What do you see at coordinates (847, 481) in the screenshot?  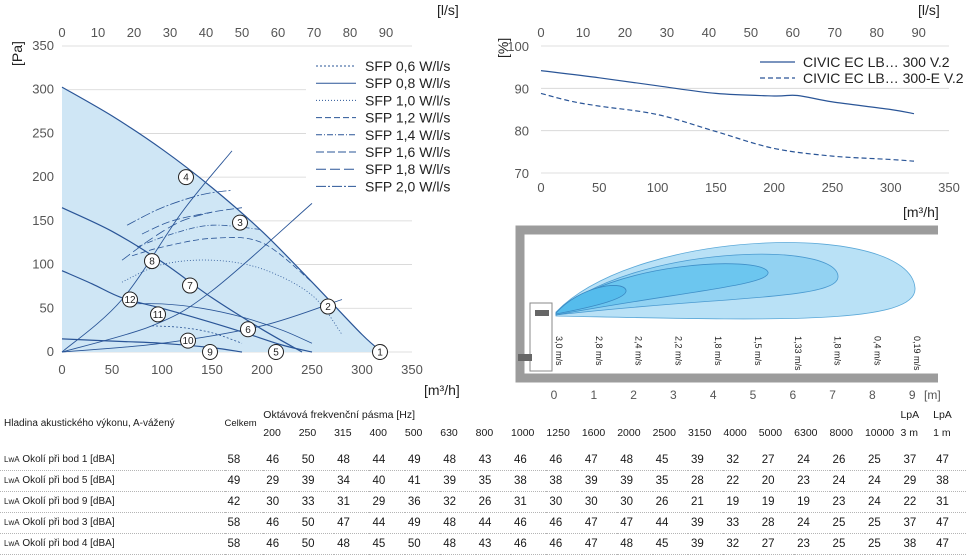 I see `table-band-value: 24` at bounding box center [847, 481].